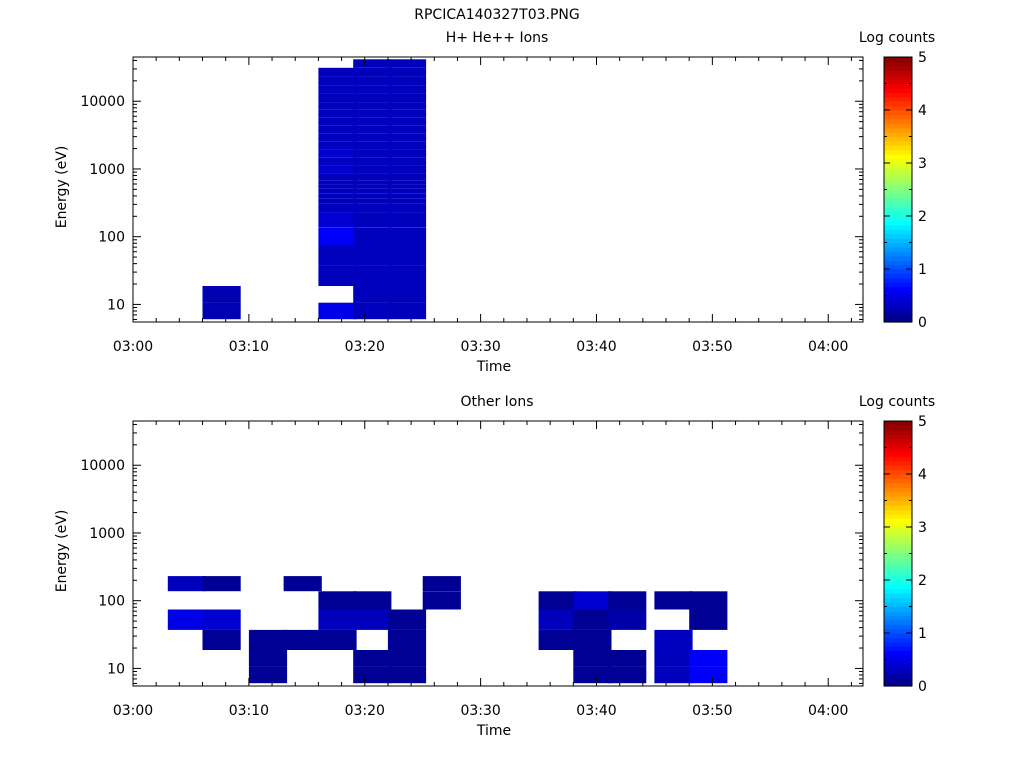  I want to click on y-tick-label: 1000, so click(107, 170).